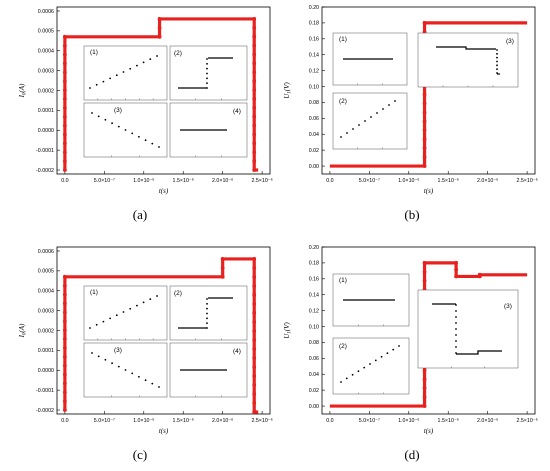  Describe the element at coordinates (94, 52) in the screenshot. I see `inset-label: (1)` at that location.